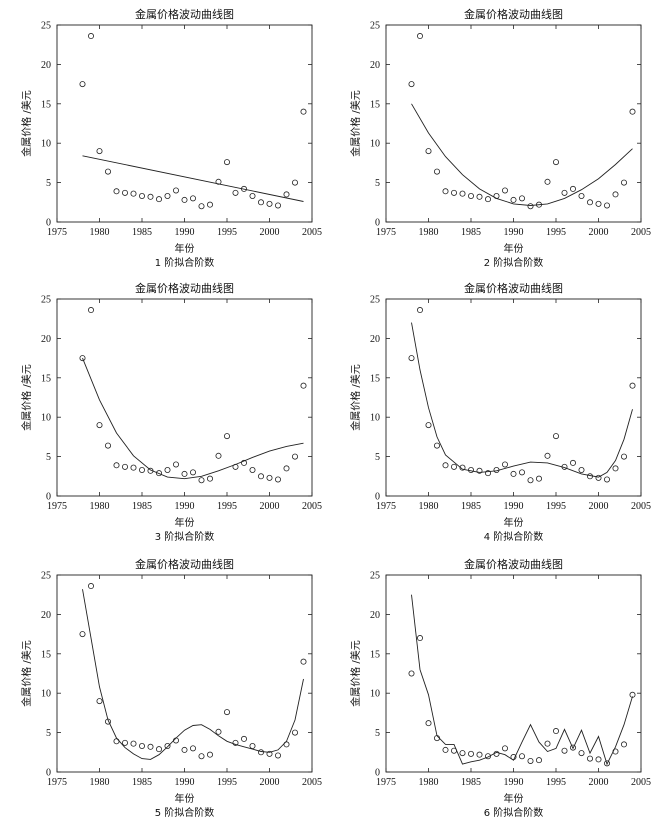 This screenshot has width=665, height=827. I want to click on panel-caption: 4 阶拟合阶数, so click(514, 536).